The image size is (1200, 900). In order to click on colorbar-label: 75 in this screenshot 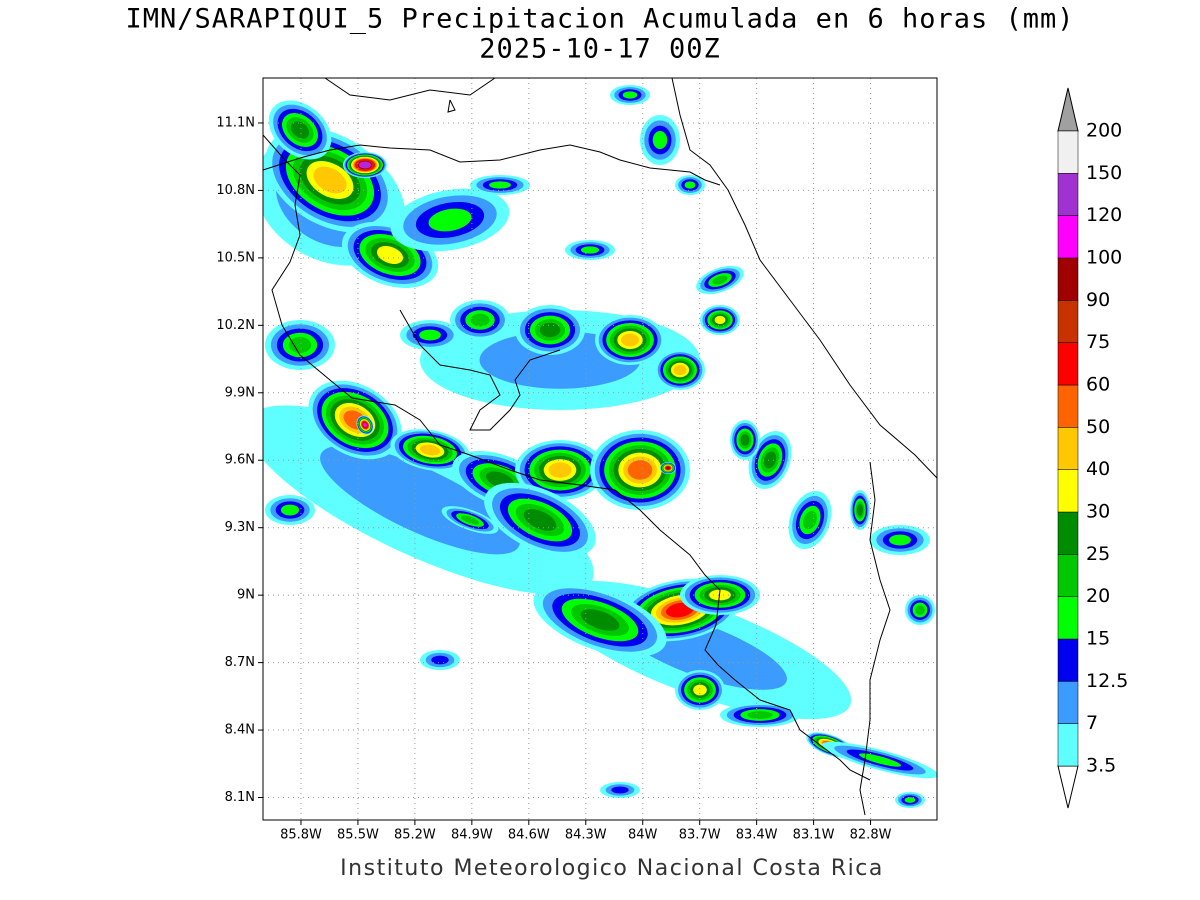, I will do `click(1098, 342)`.